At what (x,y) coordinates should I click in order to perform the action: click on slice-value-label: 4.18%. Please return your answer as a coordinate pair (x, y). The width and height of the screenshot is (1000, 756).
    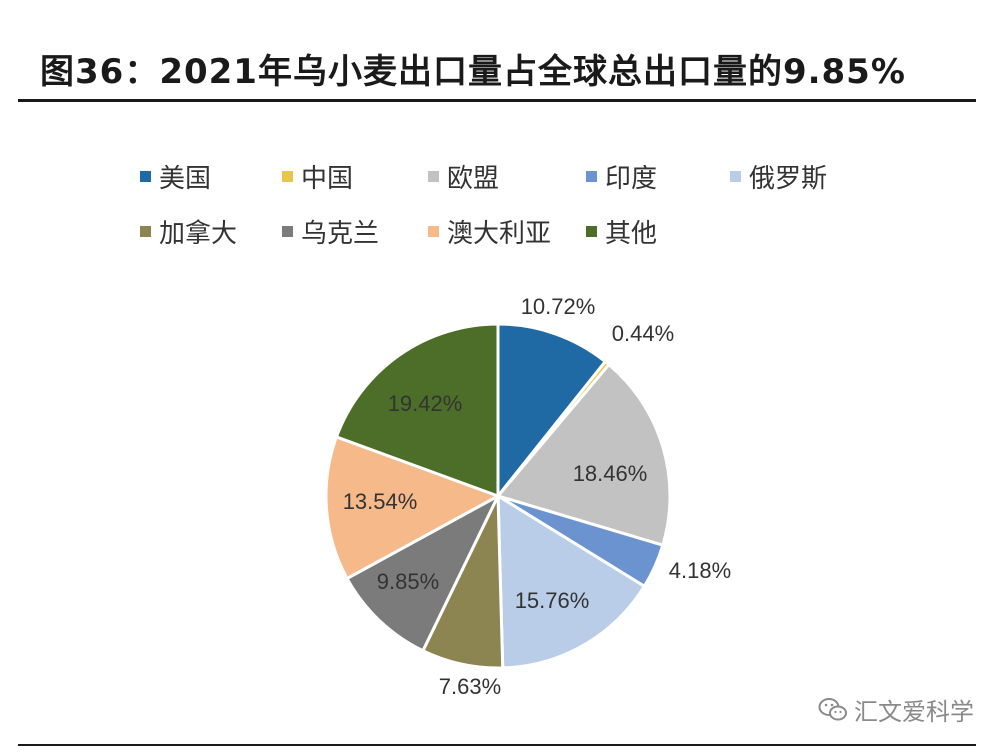
    Looking at the image, I should click on (700, 570).